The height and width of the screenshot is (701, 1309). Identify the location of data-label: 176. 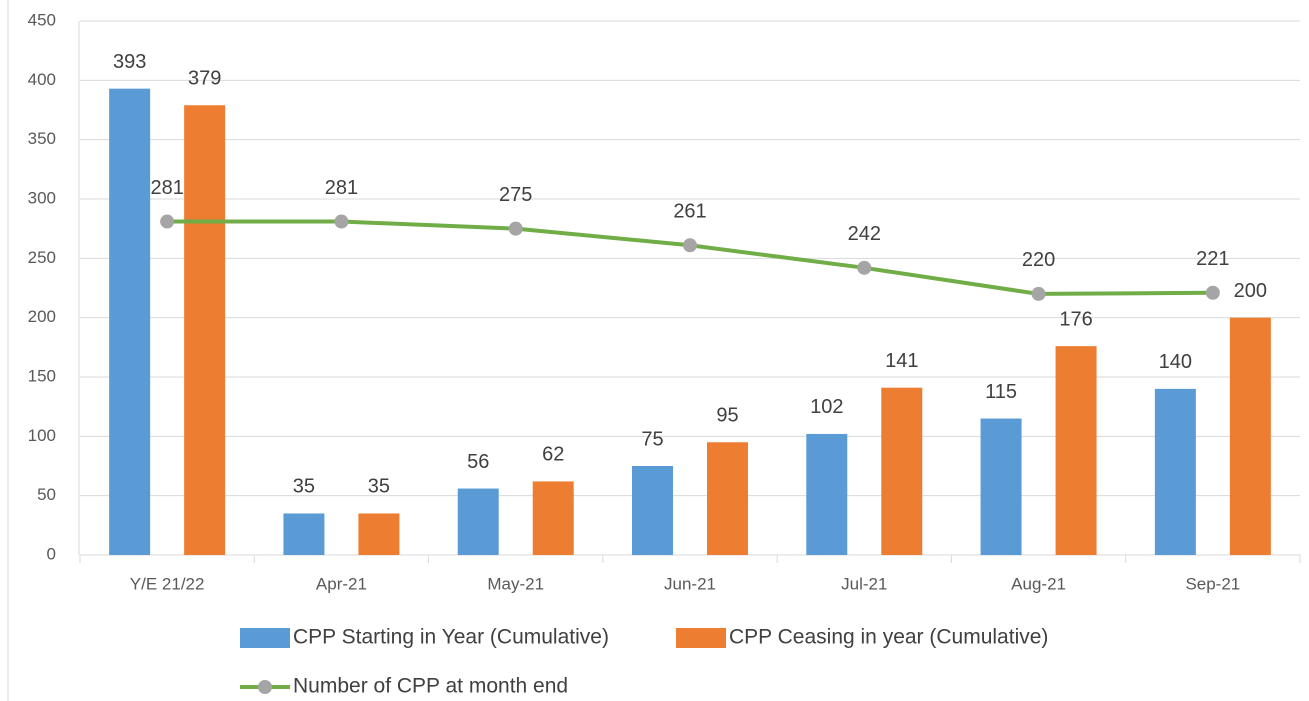
(1075, 319).